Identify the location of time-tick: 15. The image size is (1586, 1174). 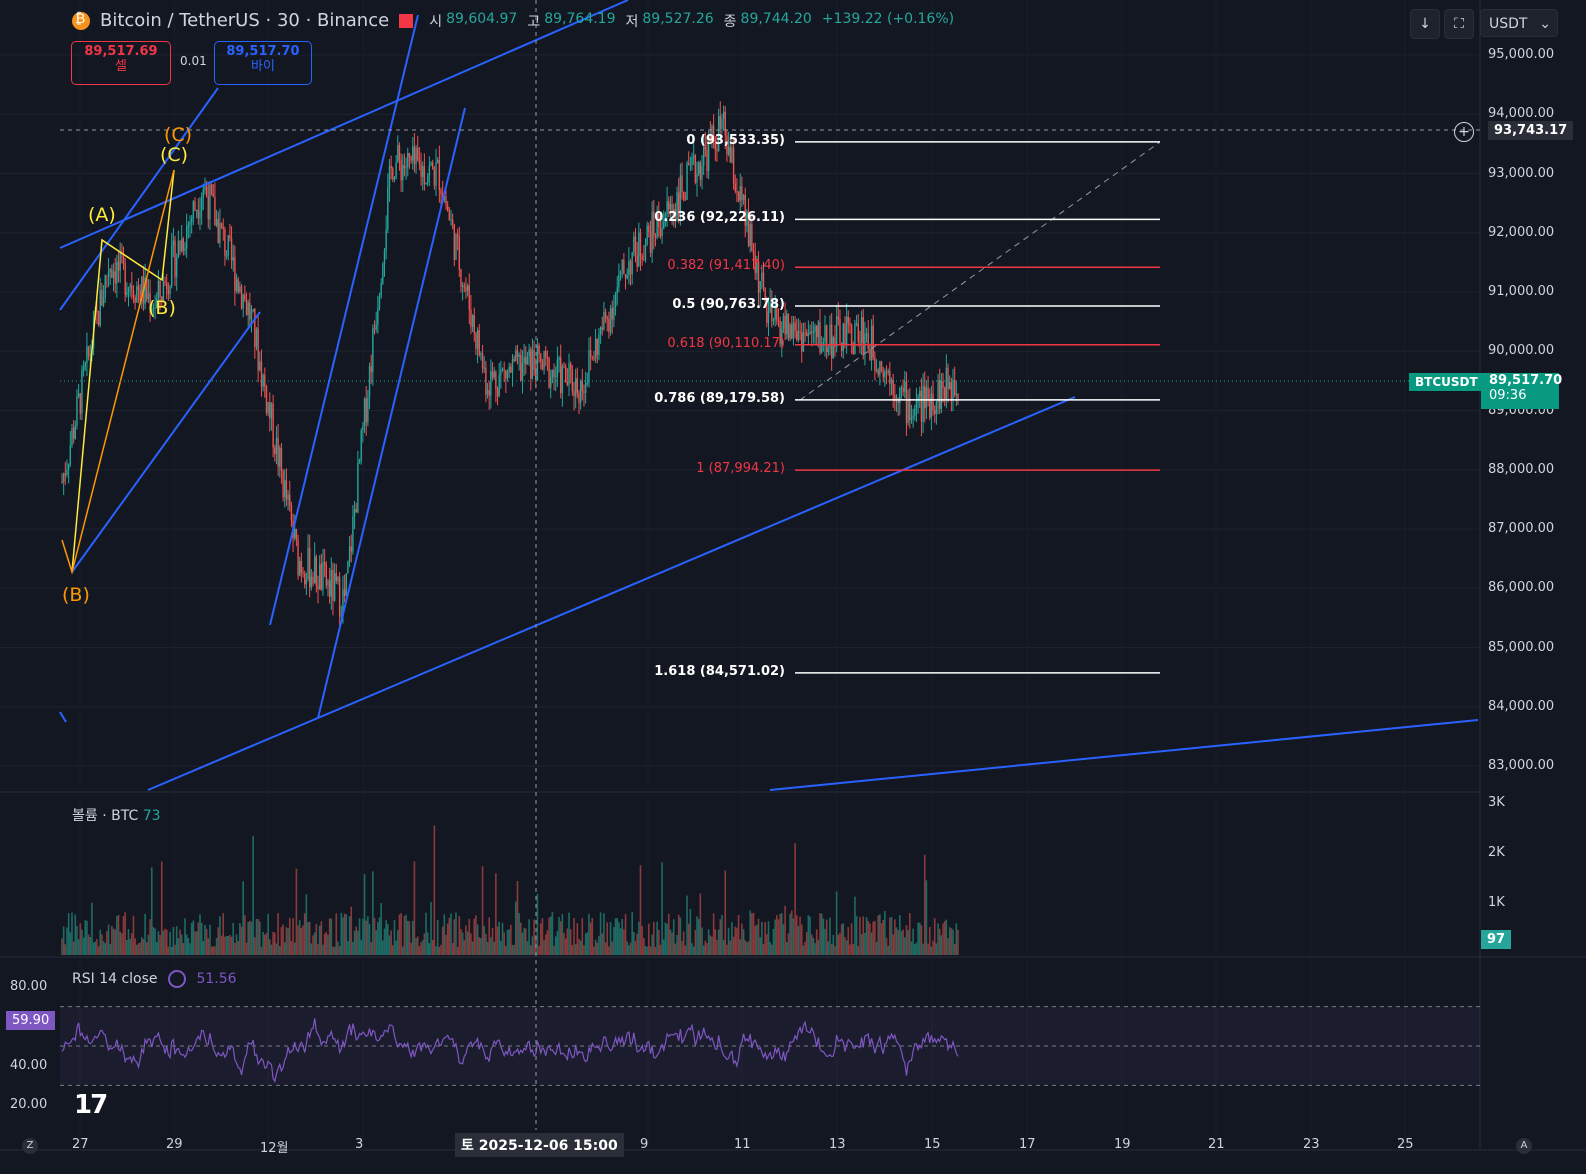
(932, 1144).